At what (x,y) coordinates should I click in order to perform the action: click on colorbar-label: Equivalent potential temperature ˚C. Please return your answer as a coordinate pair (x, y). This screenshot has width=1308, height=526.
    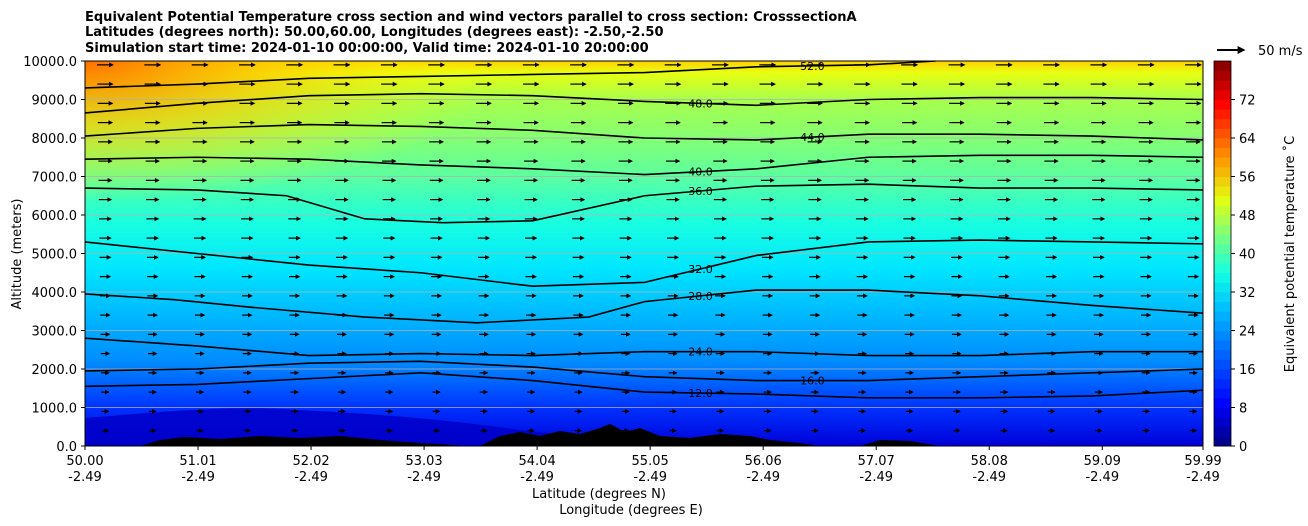
    Looking at the image, I should click on (1290, 254).